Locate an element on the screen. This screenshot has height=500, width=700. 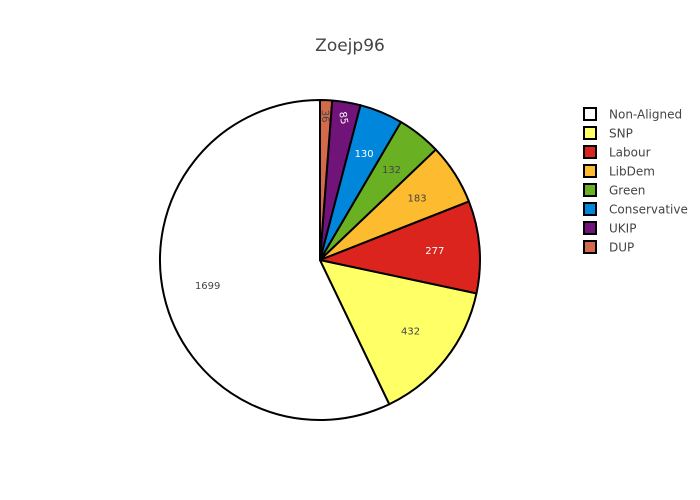
legend-label-libdem: LibDem is located at coordinates (632, 172).